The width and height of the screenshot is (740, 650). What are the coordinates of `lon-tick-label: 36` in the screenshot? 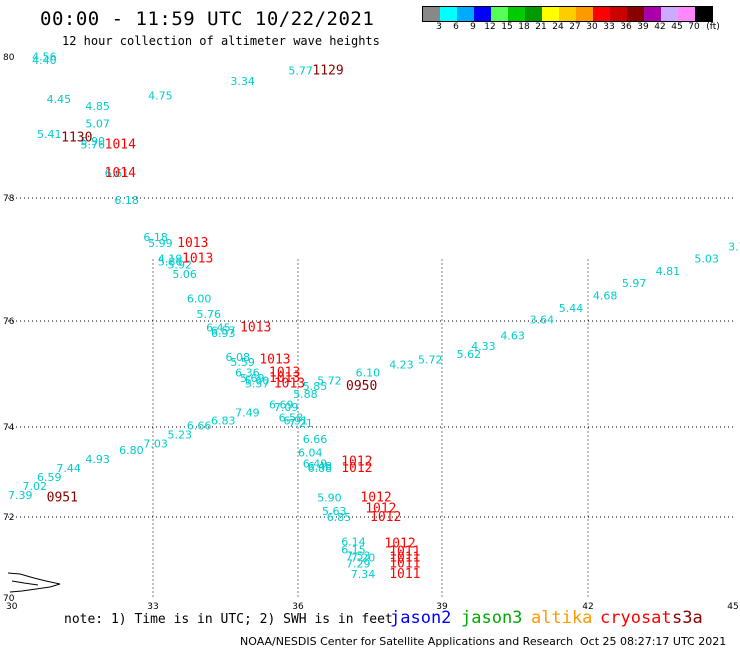 It's located at (298, 607).